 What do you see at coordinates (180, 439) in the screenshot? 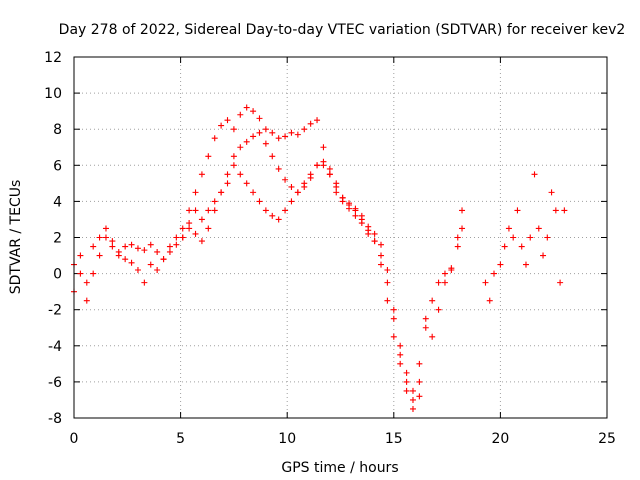
I see `x-tick-label: 5` at bounding box center [180, 439].